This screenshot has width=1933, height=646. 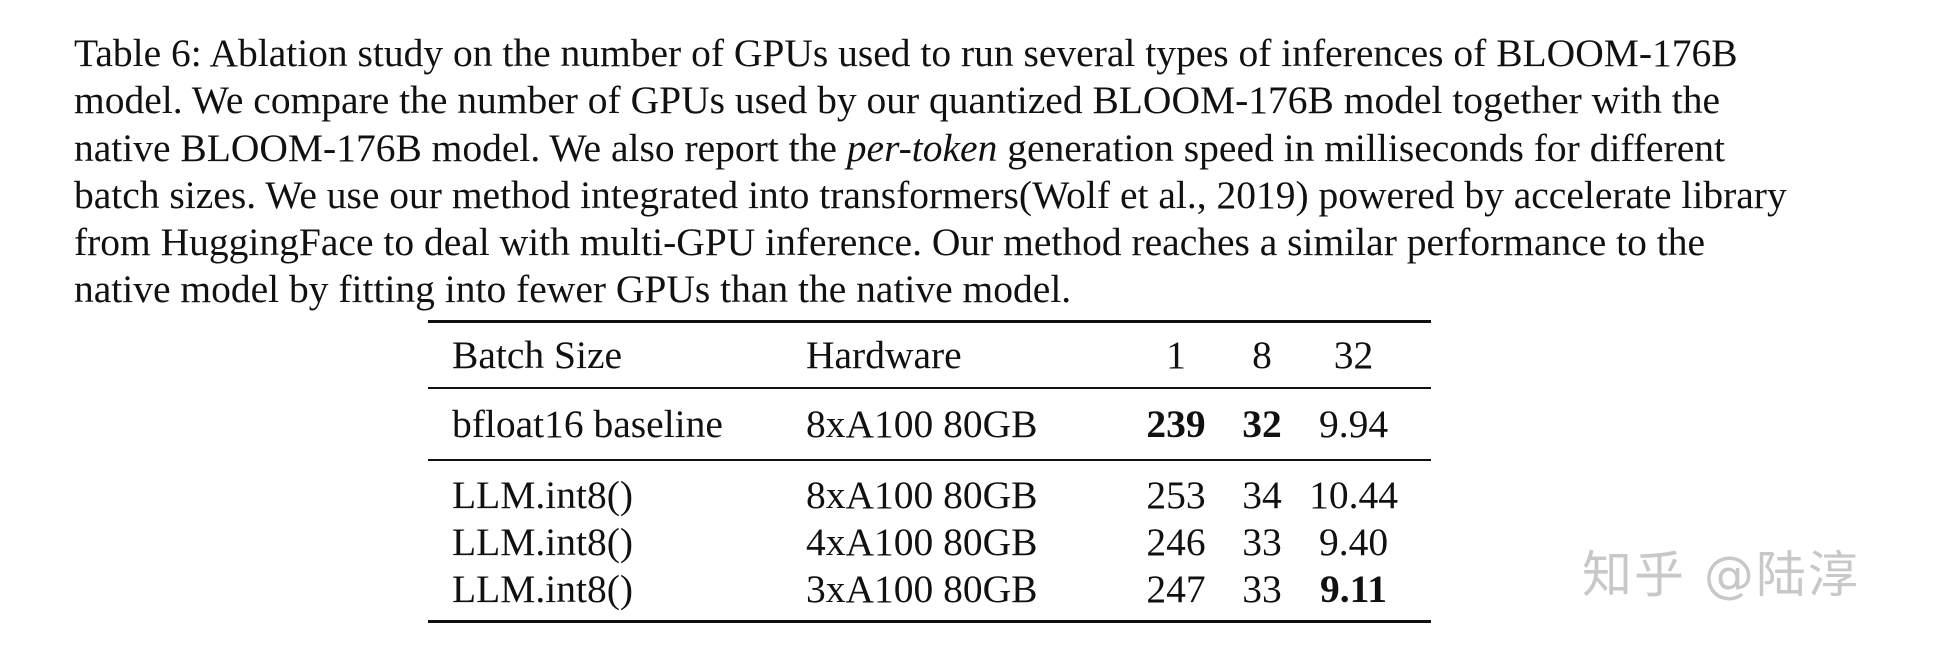 What do you see at coordinates (922, 541) in the screenshot?
I see `row-hardware: 4xA100 80GB` at bounding box center [922, 541].